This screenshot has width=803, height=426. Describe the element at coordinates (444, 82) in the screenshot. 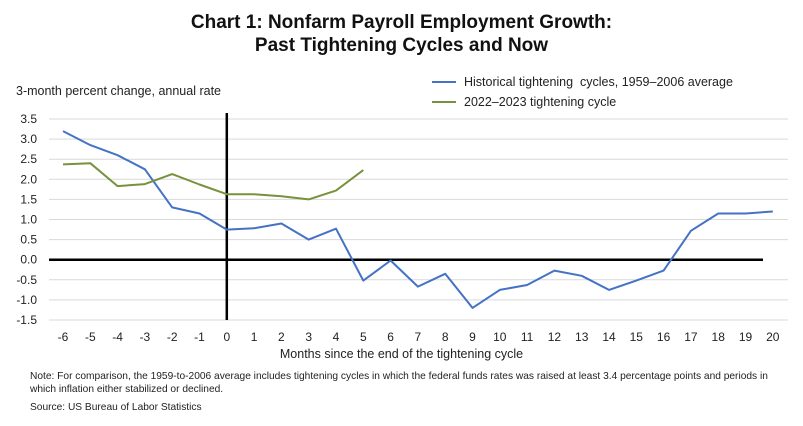

I see `legend-swatch-historical` at that location.